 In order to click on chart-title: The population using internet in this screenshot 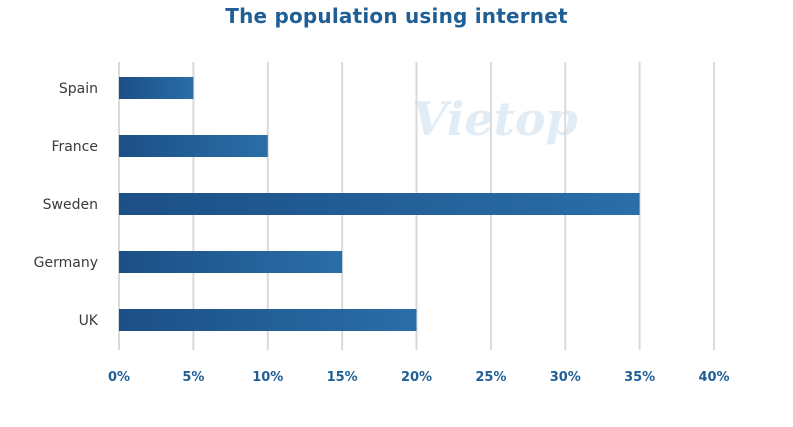, I will do `click(396, 16)`.